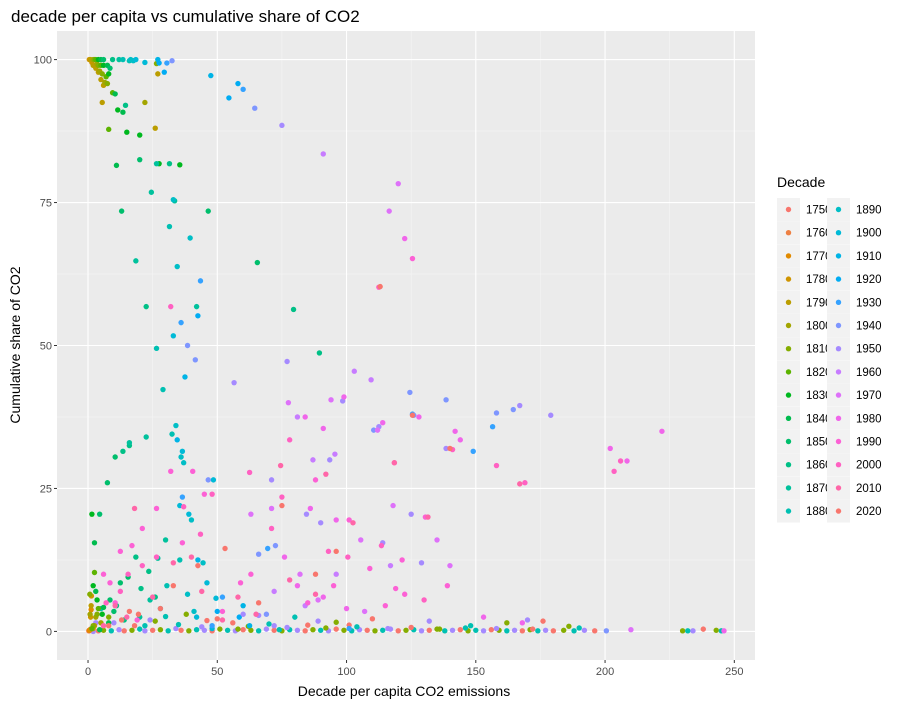  I want to click on legend-label: 1850, so click(819, 443).